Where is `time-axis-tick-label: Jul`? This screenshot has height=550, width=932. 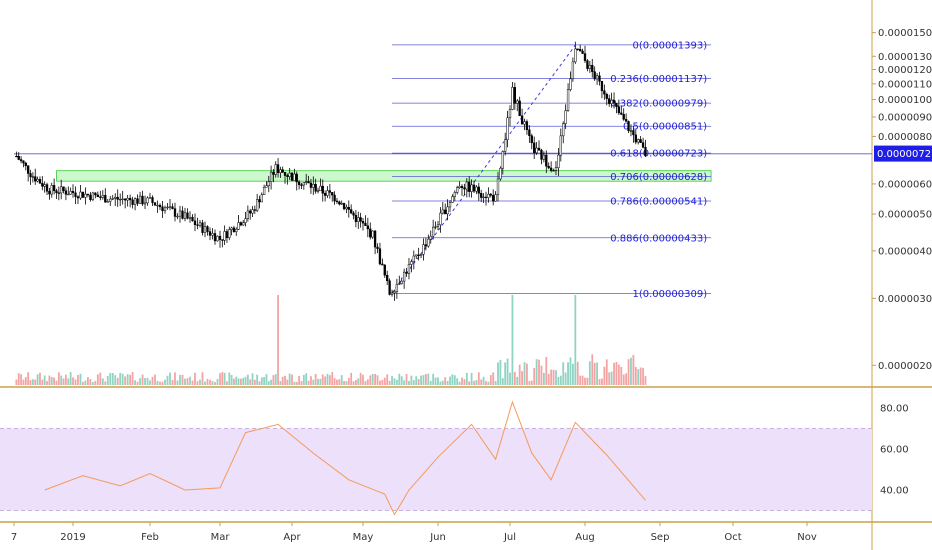
time-axis-tick-label: Jul is located at coordinates (509, 537).